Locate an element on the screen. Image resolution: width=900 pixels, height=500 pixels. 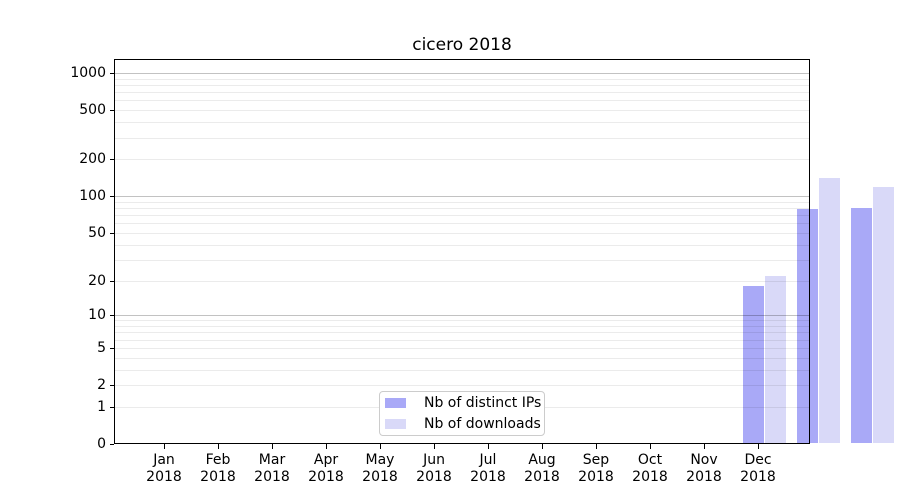
y-tick-label: 0 is located at coordinates (101, 444).